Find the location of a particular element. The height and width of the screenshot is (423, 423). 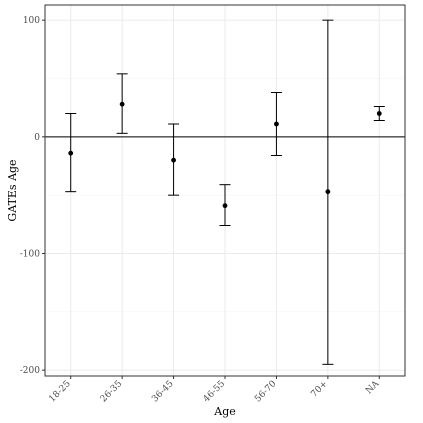

y-tick-label: -200 is located at coordinates (30, 371).